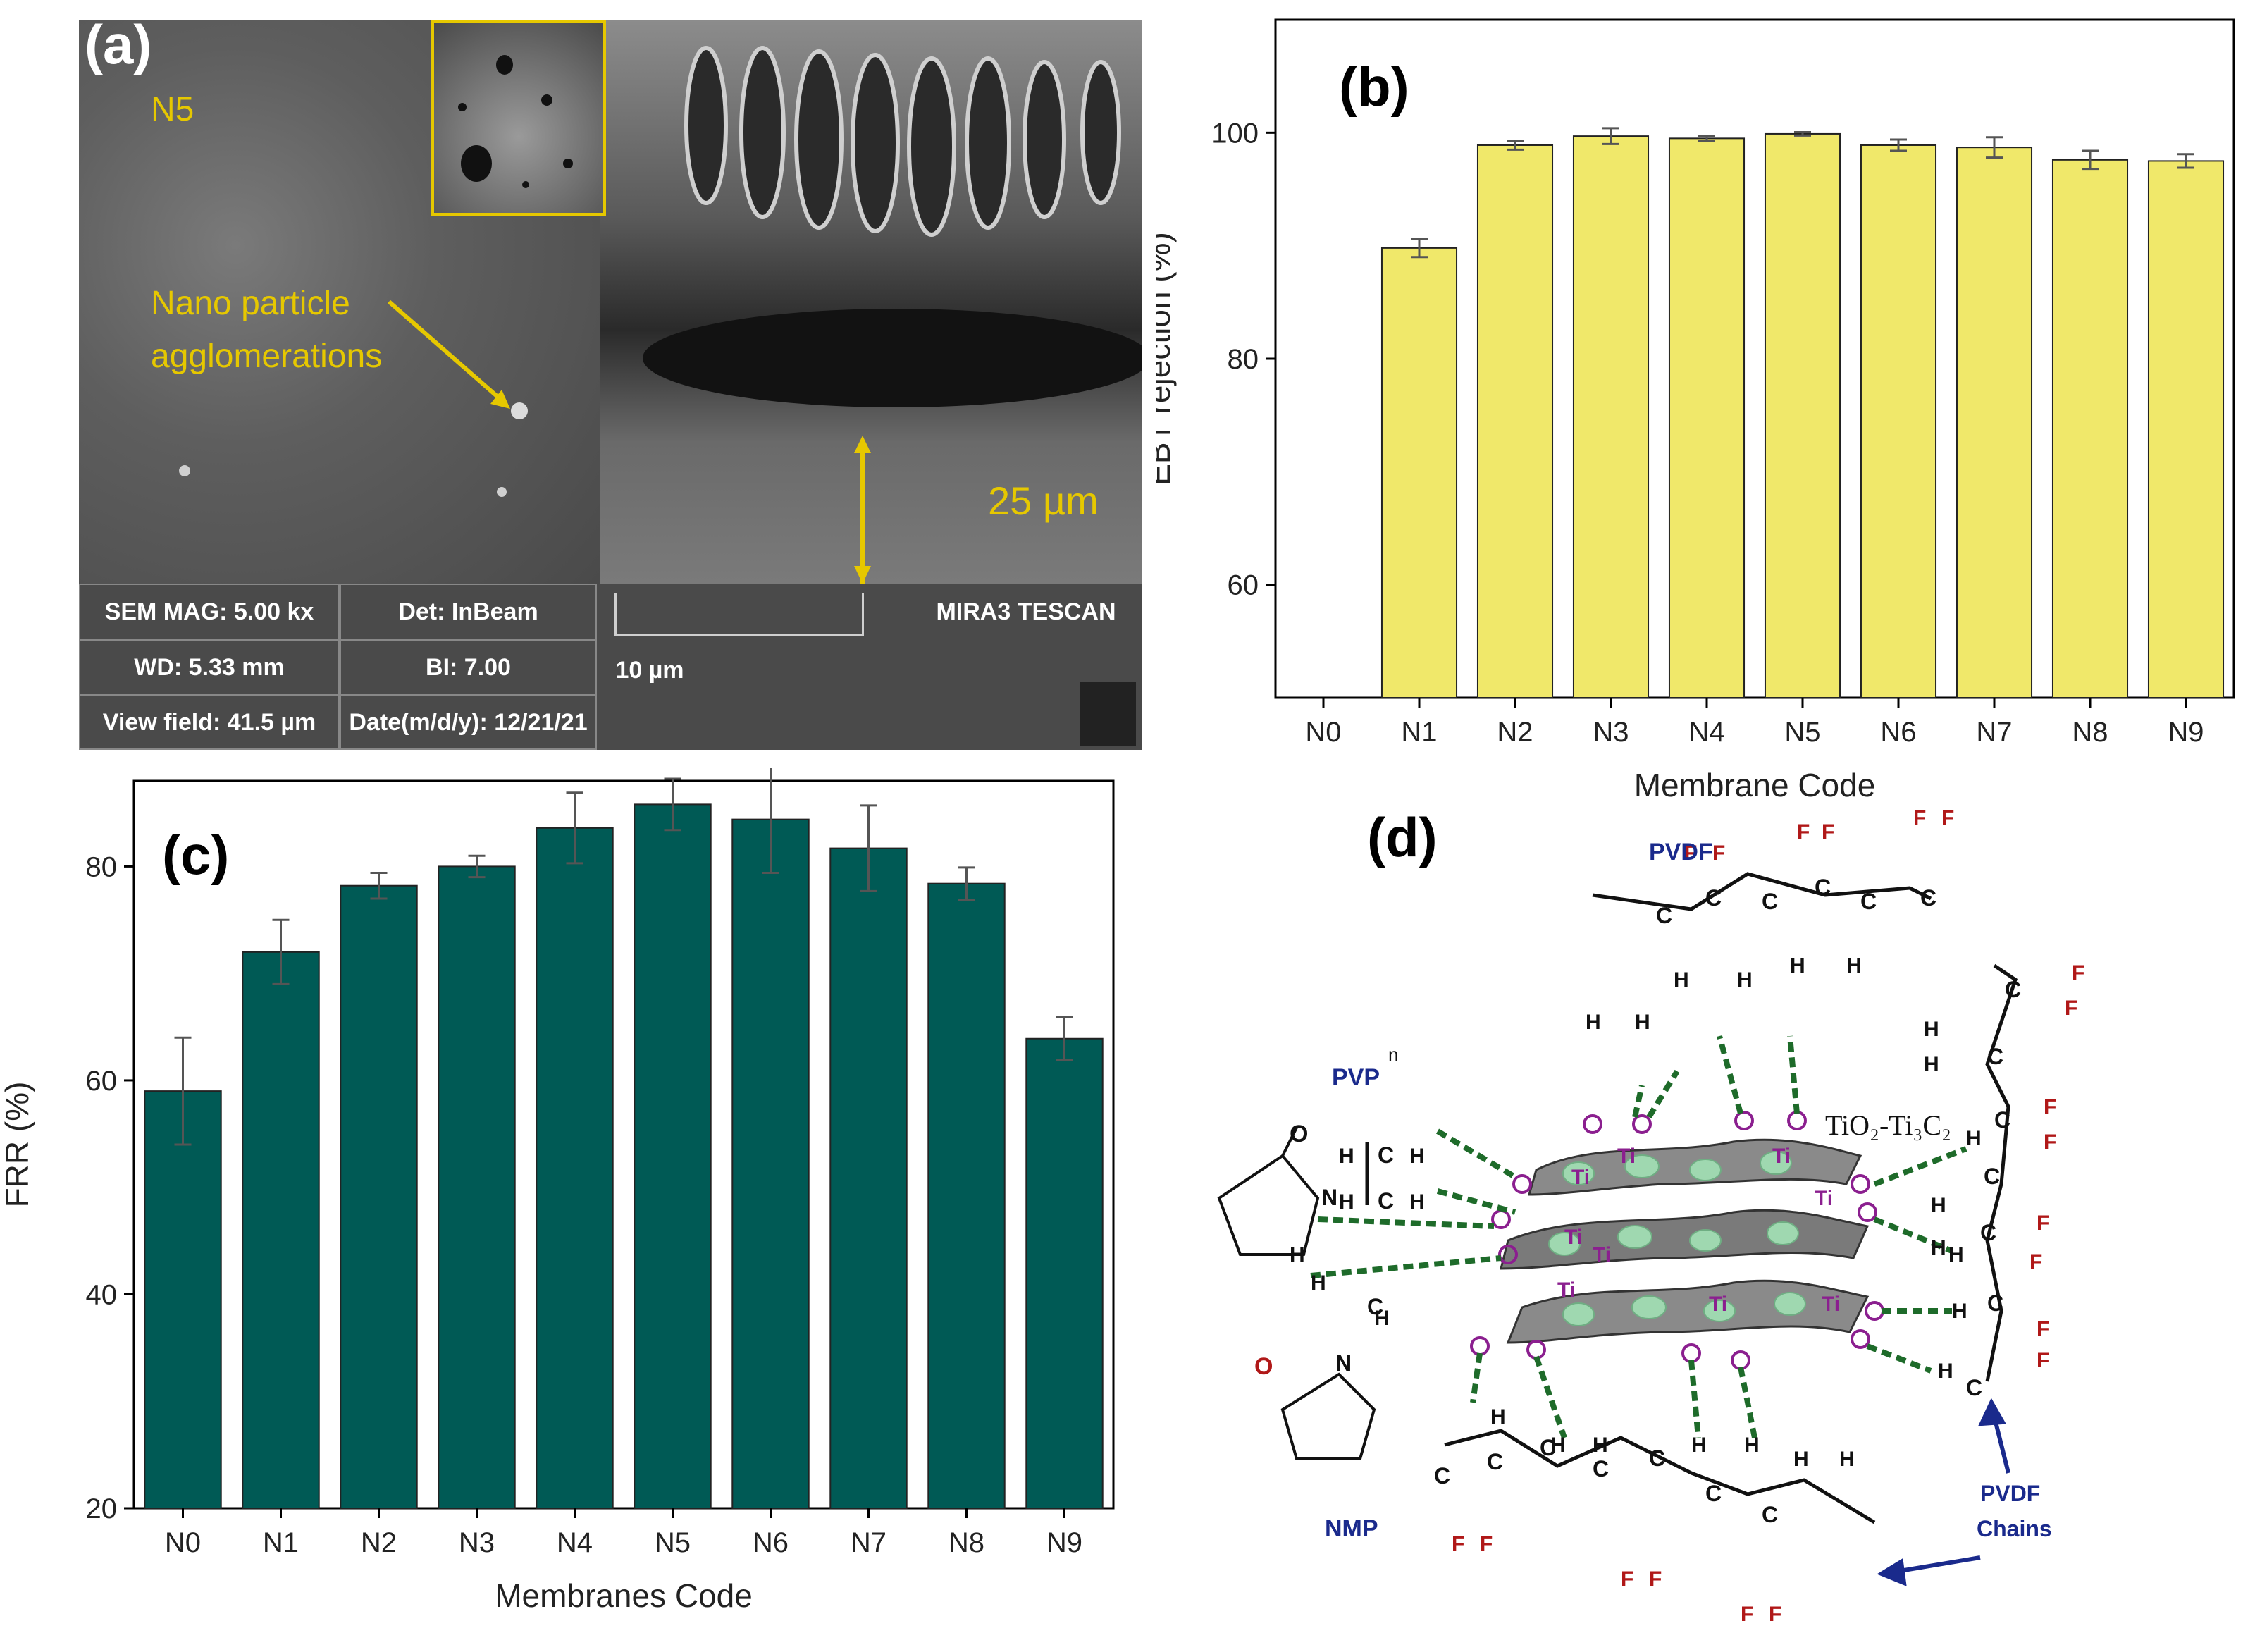 The width and height of the screenshot is (2255, 1652). Describe the element at coordinates (1943, 1492) in the screenshot. I see `chain-arrows` at that location.